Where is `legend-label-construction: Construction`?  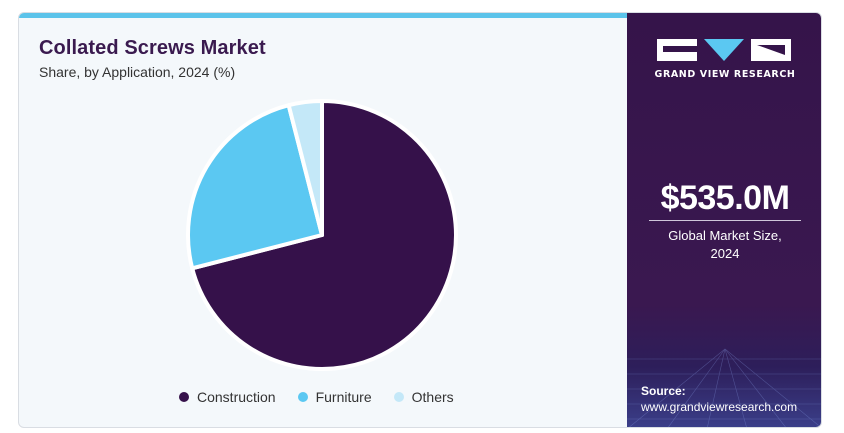 legend-label-construction: Construction is located at coordinates (236, 397).